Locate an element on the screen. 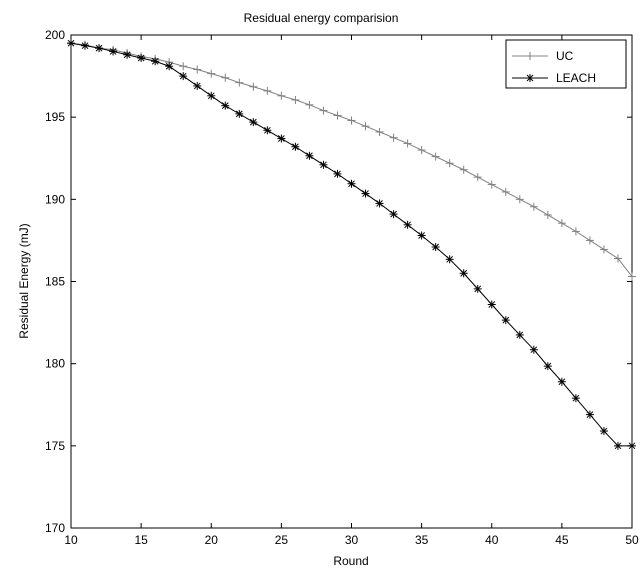 This screenshot has height=568, width=643. y-tick-label: 200 is located at coordinates (55, 35).